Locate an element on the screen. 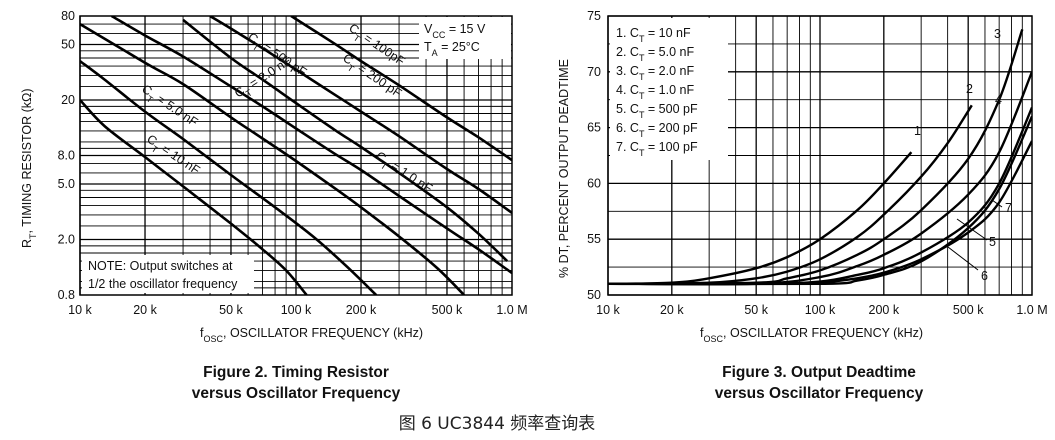 Image resolution: width=1055 pixels, height=440 pixels. y-tick-label: 0.8 is located at coordinates (66, 295).